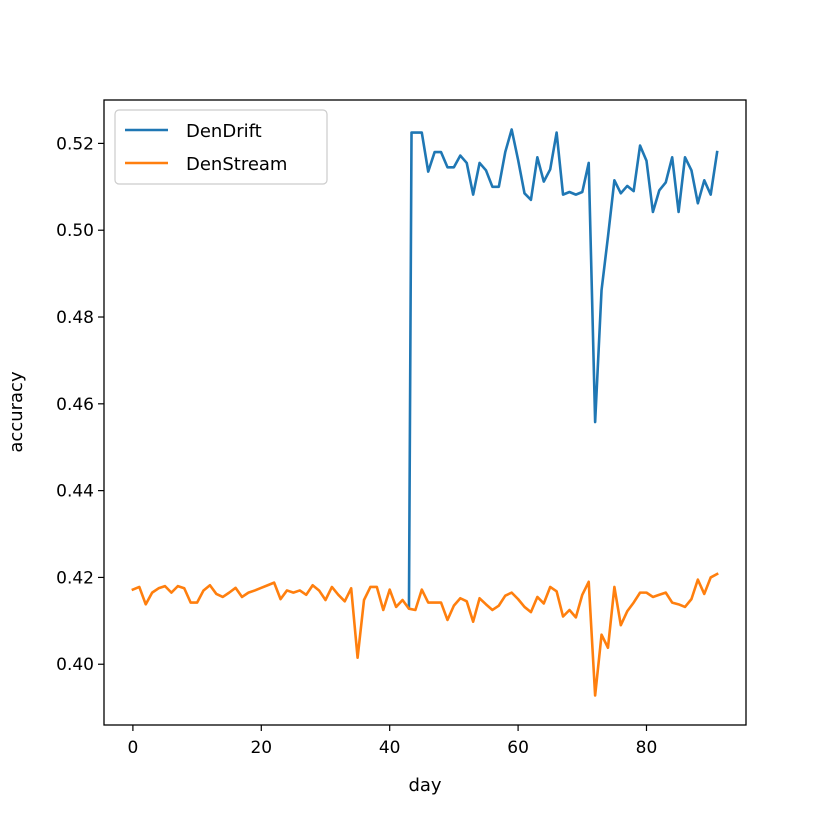  I want to click on y-axis: 0.40 0.42 0.44 0.46 0.48 0.50 0.52, so click(80, 404).